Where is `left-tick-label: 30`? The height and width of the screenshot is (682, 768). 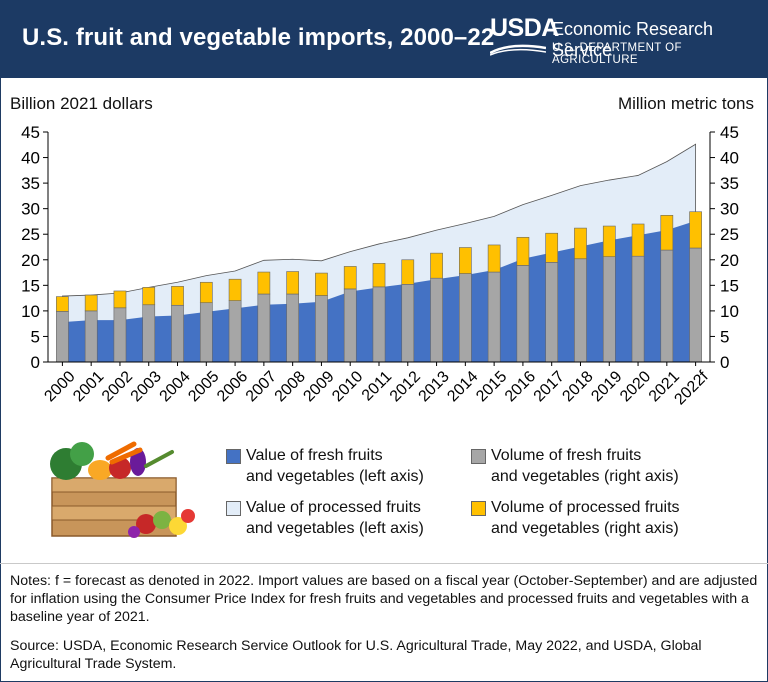 left-tick-label: 30 is located at coordinates (30, 209).